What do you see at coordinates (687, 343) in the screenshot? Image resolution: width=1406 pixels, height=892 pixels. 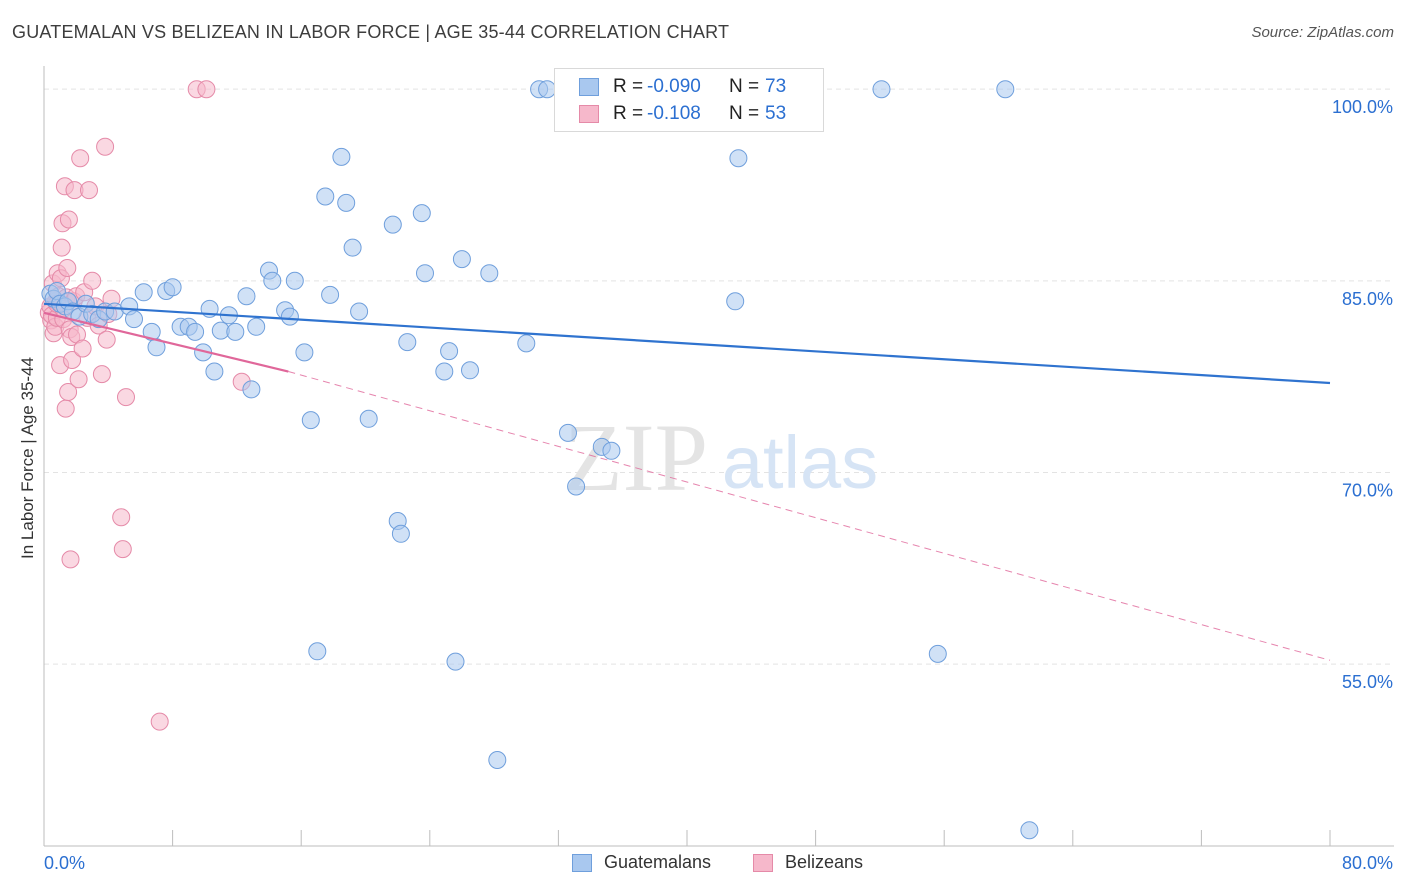 I see `guatemalan-trend-line` at bounding box center [687, 343].